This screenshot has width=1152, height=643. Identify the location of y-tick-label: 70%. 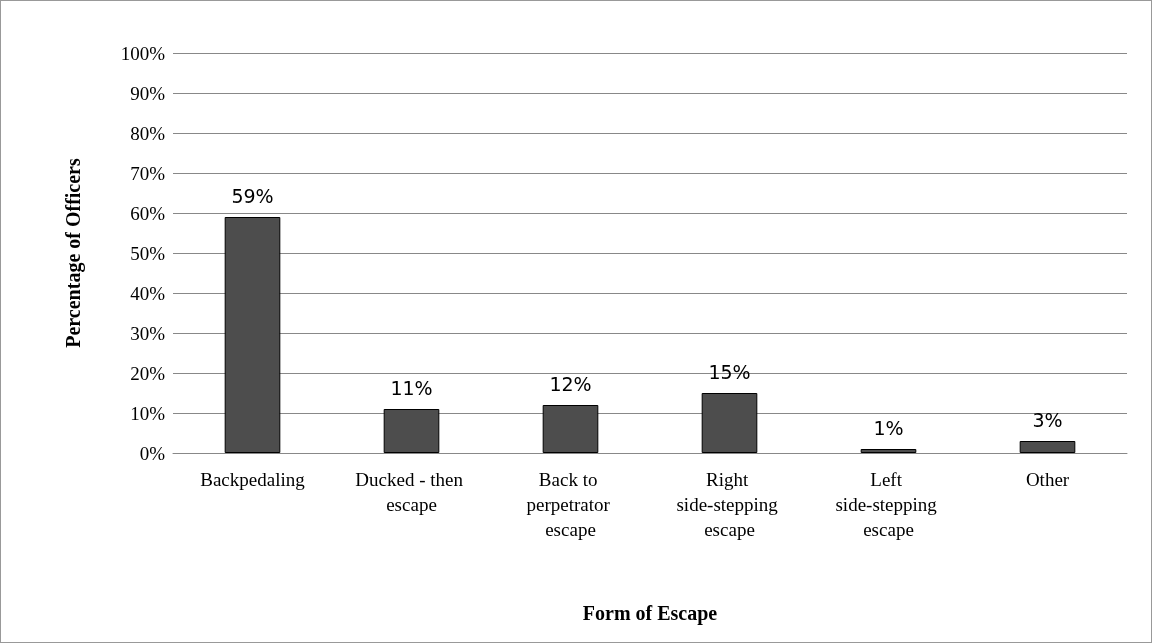
(148, 173).